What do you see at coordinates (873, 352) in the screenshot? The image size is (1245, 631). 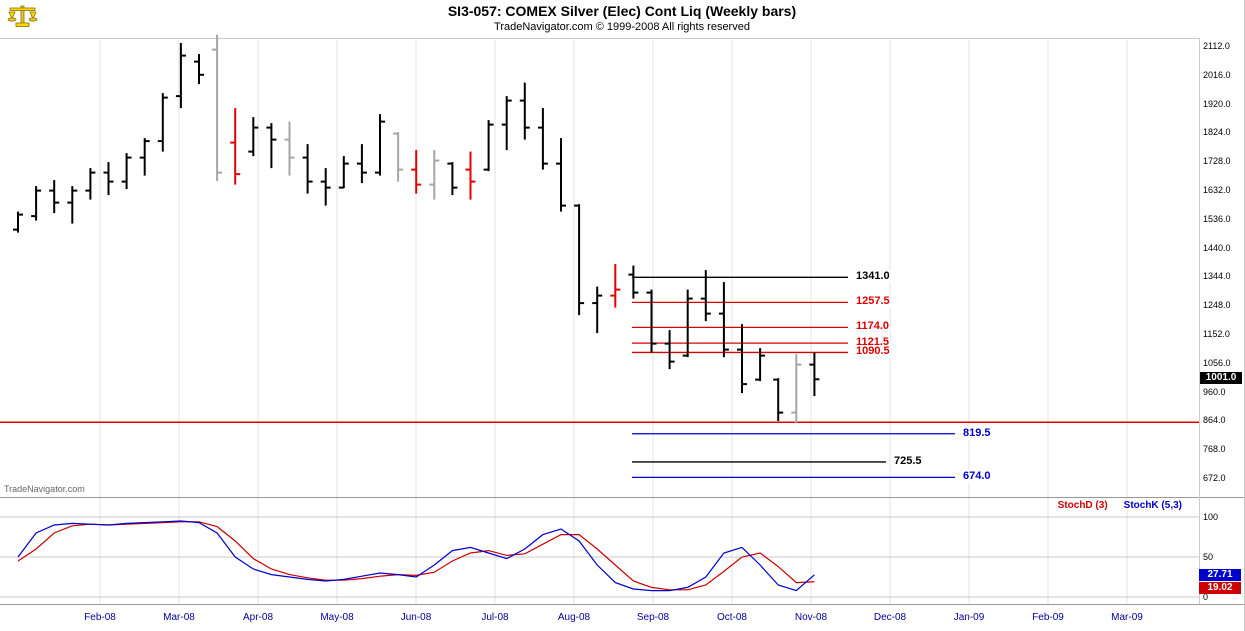 I see `price-level-label: 1090.5` at bounding box center [873, 352].